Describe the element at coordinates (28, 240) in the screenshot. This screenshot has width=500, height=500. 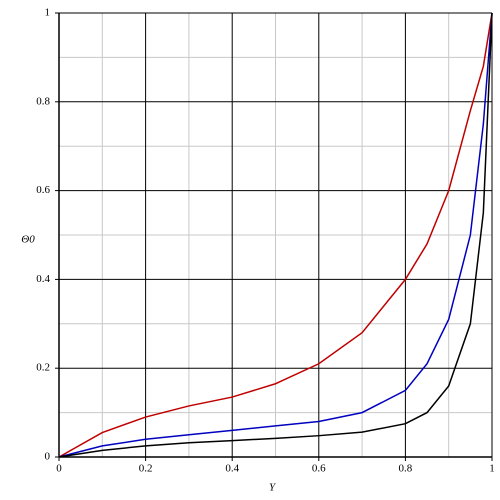
I see `y-axis-label: Θ0` at that location.